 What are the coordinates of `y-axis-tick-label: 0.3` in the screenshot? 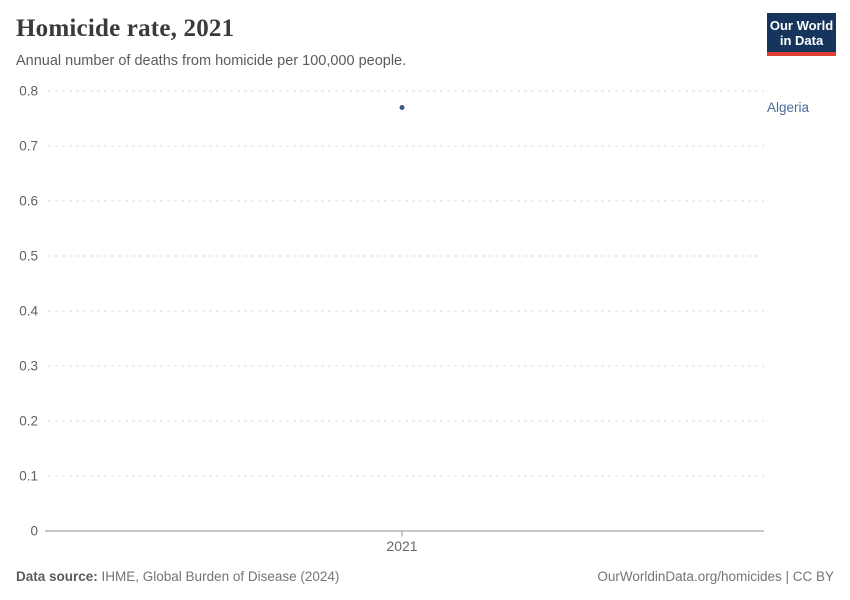 It's located at (28, 366).